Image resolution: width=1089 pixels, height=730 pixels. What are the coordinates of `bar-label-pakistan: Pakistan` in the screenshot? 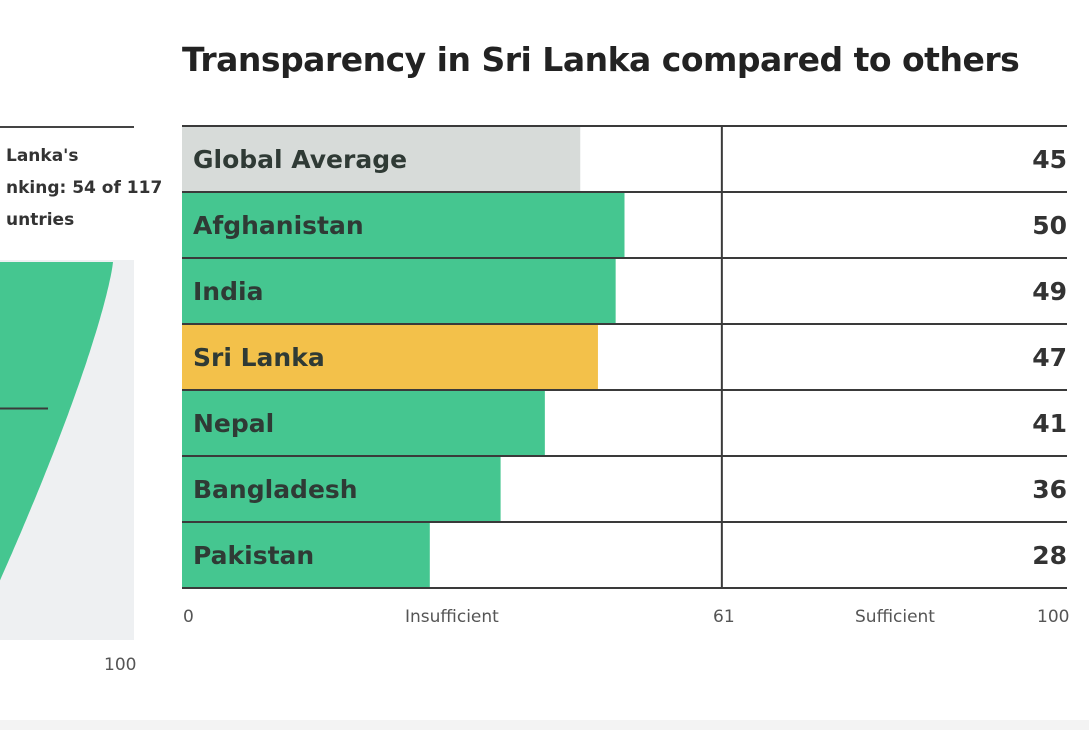 It's located at (254, 555).